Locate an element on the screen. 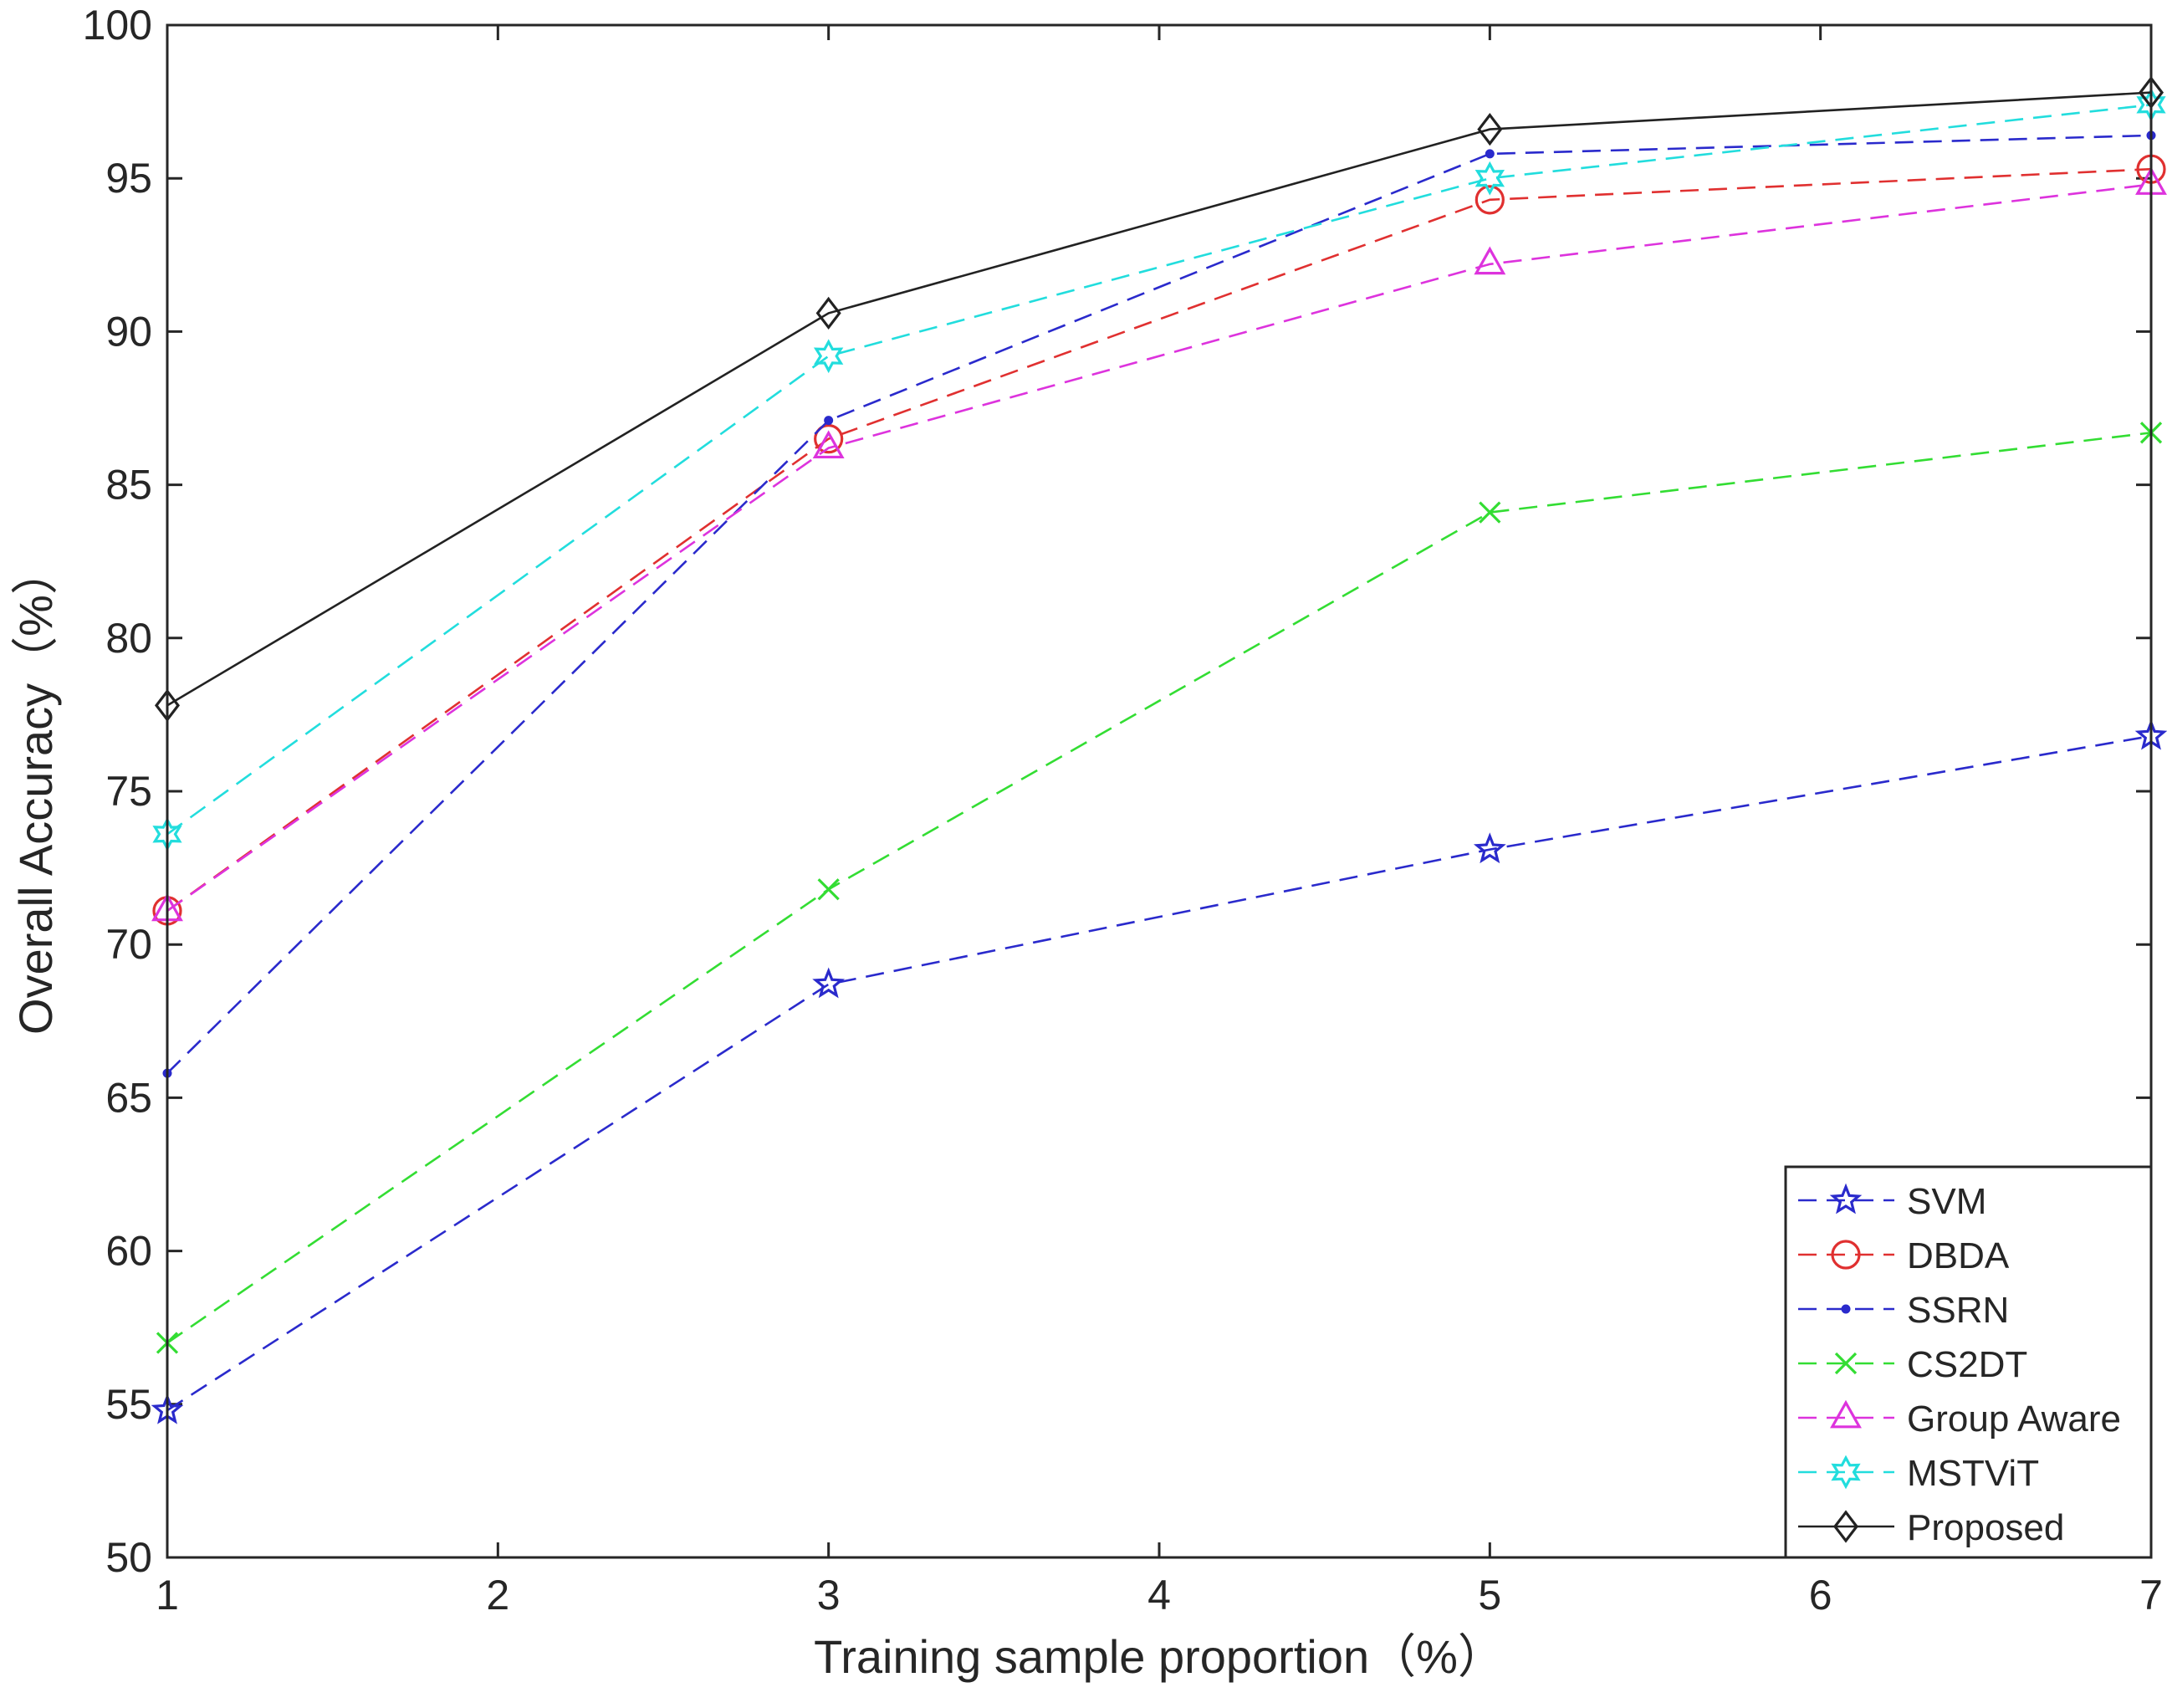 The width and height of the screenshot is (2167, 1708). legend-item-cs2dt: CS2DT is located at coordinates (1912, 1365).